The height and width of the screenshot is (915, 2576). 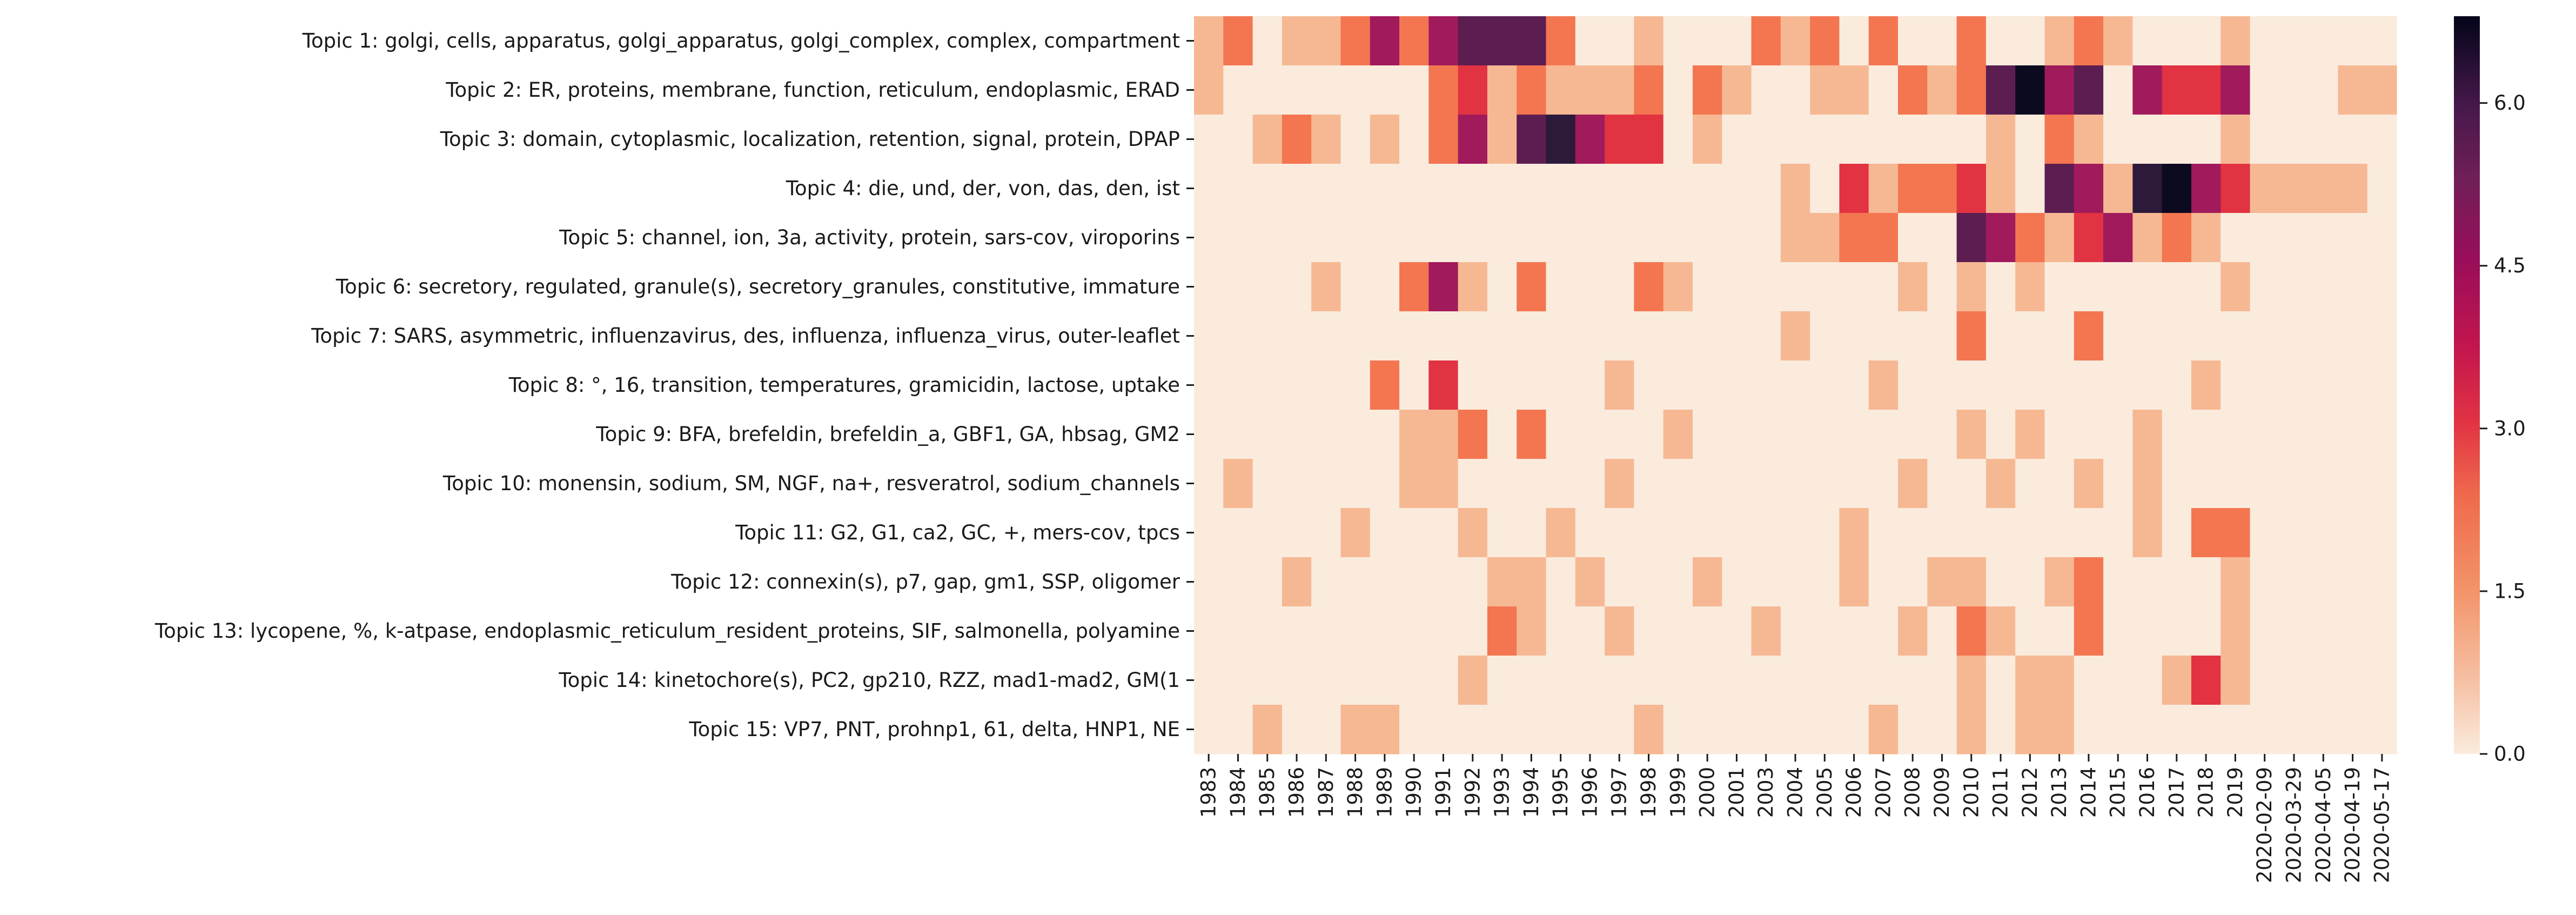 What do you see at coordinates (1209, 793) in the screenshot?
I see `x-tick-label: 1983` at bounding box center [1209, 793].